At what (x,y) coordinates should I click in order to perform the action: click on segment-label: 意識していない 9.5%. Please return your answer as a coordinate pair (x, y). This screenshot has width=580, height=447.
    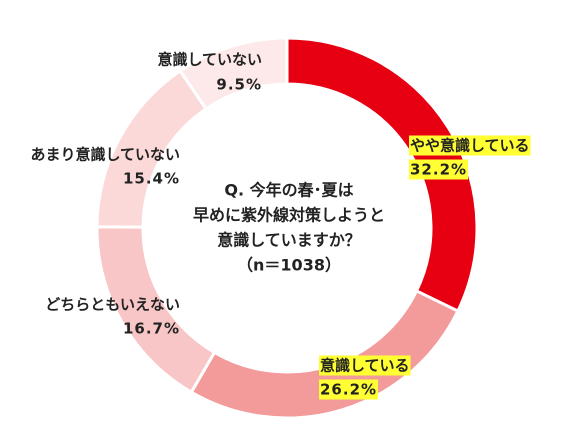
    Looking at the image, I should click on (209, 72).